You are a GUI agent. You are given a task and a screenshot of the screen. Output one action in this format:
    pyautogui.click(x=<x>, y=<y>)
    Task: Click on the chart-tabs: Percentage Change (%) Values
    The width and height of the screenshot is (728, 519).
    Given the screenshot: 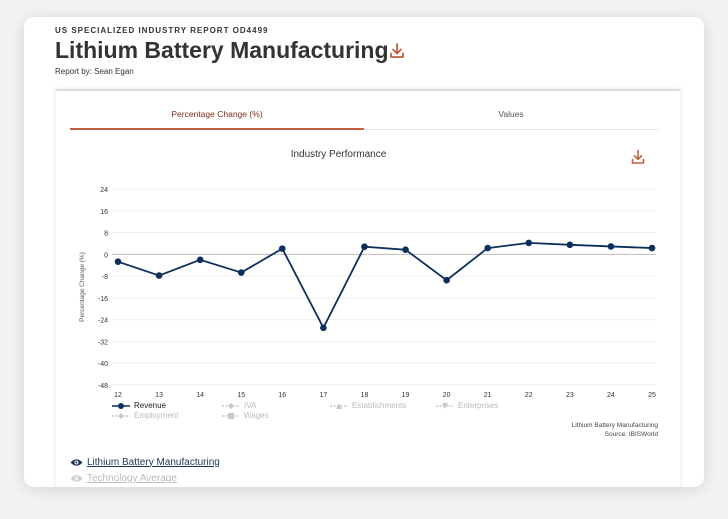 What is the action you would take?
    pyautogui.click(x=364, y=115)
    